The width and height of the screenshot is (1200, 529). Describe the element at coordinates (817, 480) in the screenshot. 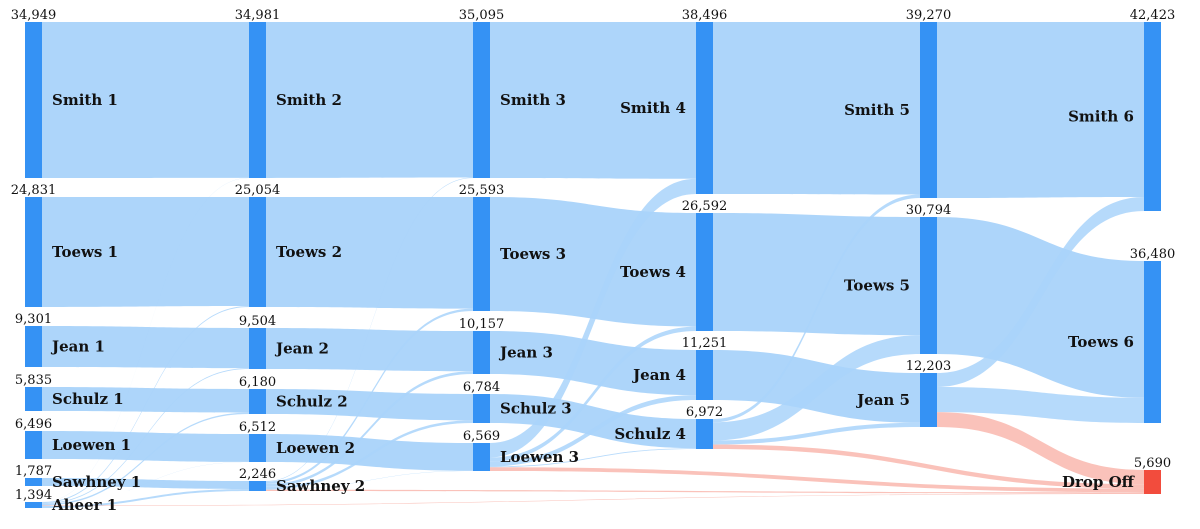

I see `link-loewen3-to-dropoff` at that location.